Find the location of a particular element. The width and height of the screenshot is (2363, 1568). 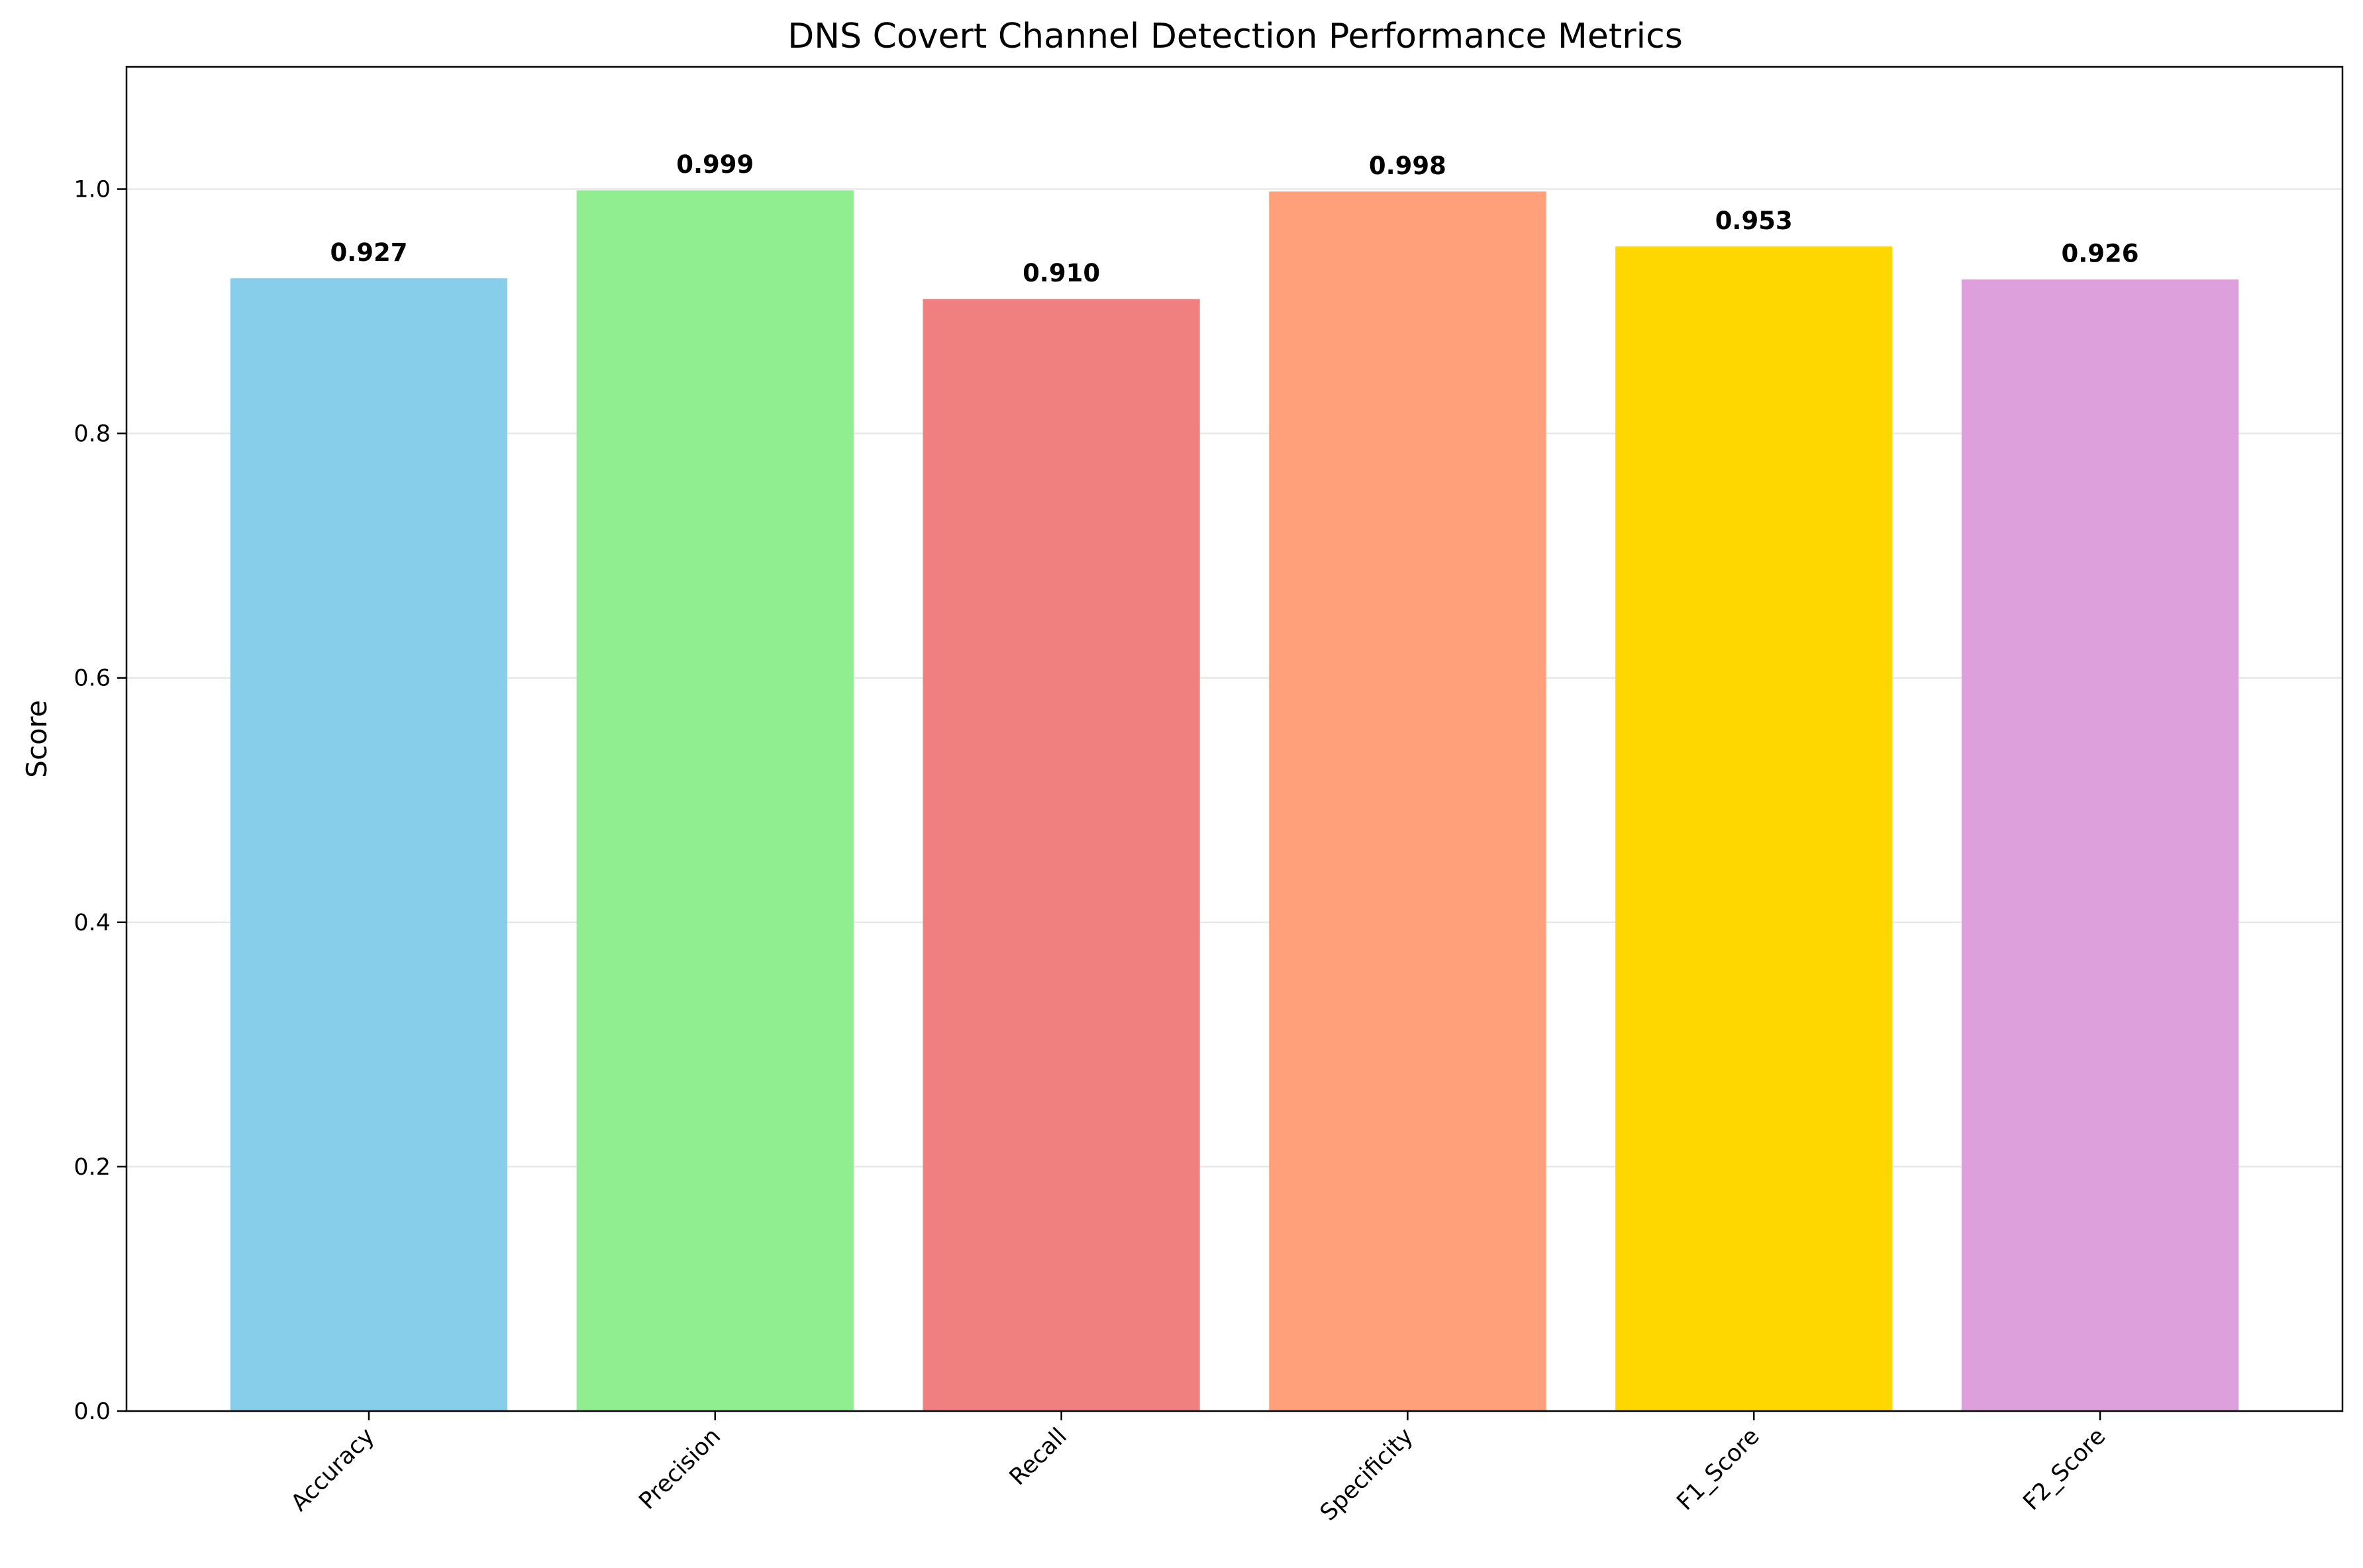

y-tick-label: 0.8 is located at coordinates (92, 434).